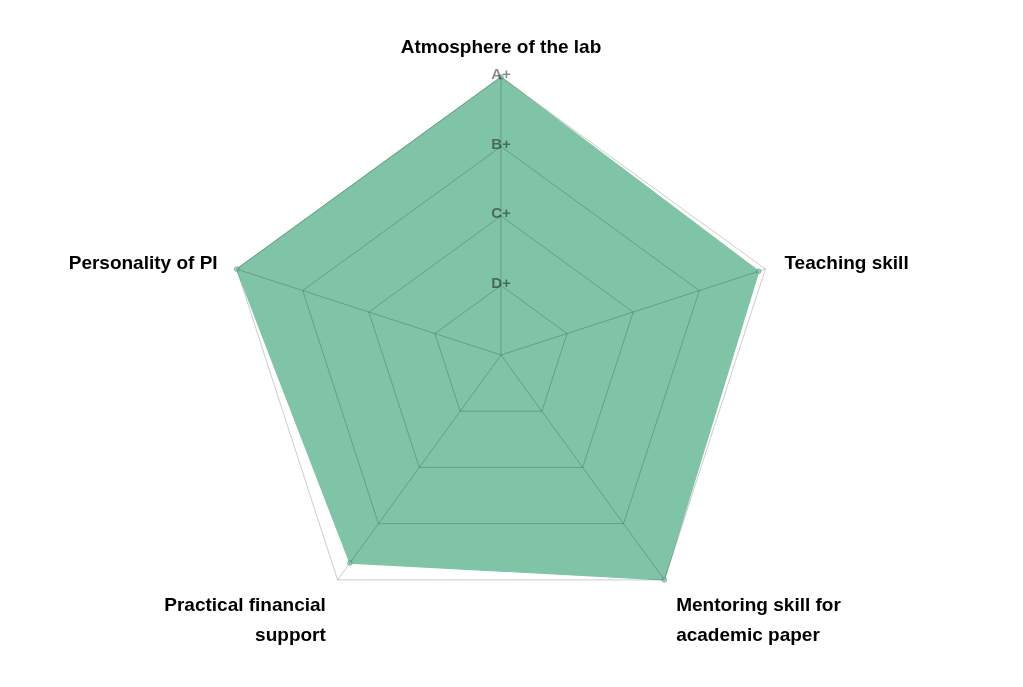 Image resolution: width=1023 pixels, height=687 pixels. Describe the element at coordinates (143, 262) in the screenshot. I see `spoke-label: Personality of PI` at that location.